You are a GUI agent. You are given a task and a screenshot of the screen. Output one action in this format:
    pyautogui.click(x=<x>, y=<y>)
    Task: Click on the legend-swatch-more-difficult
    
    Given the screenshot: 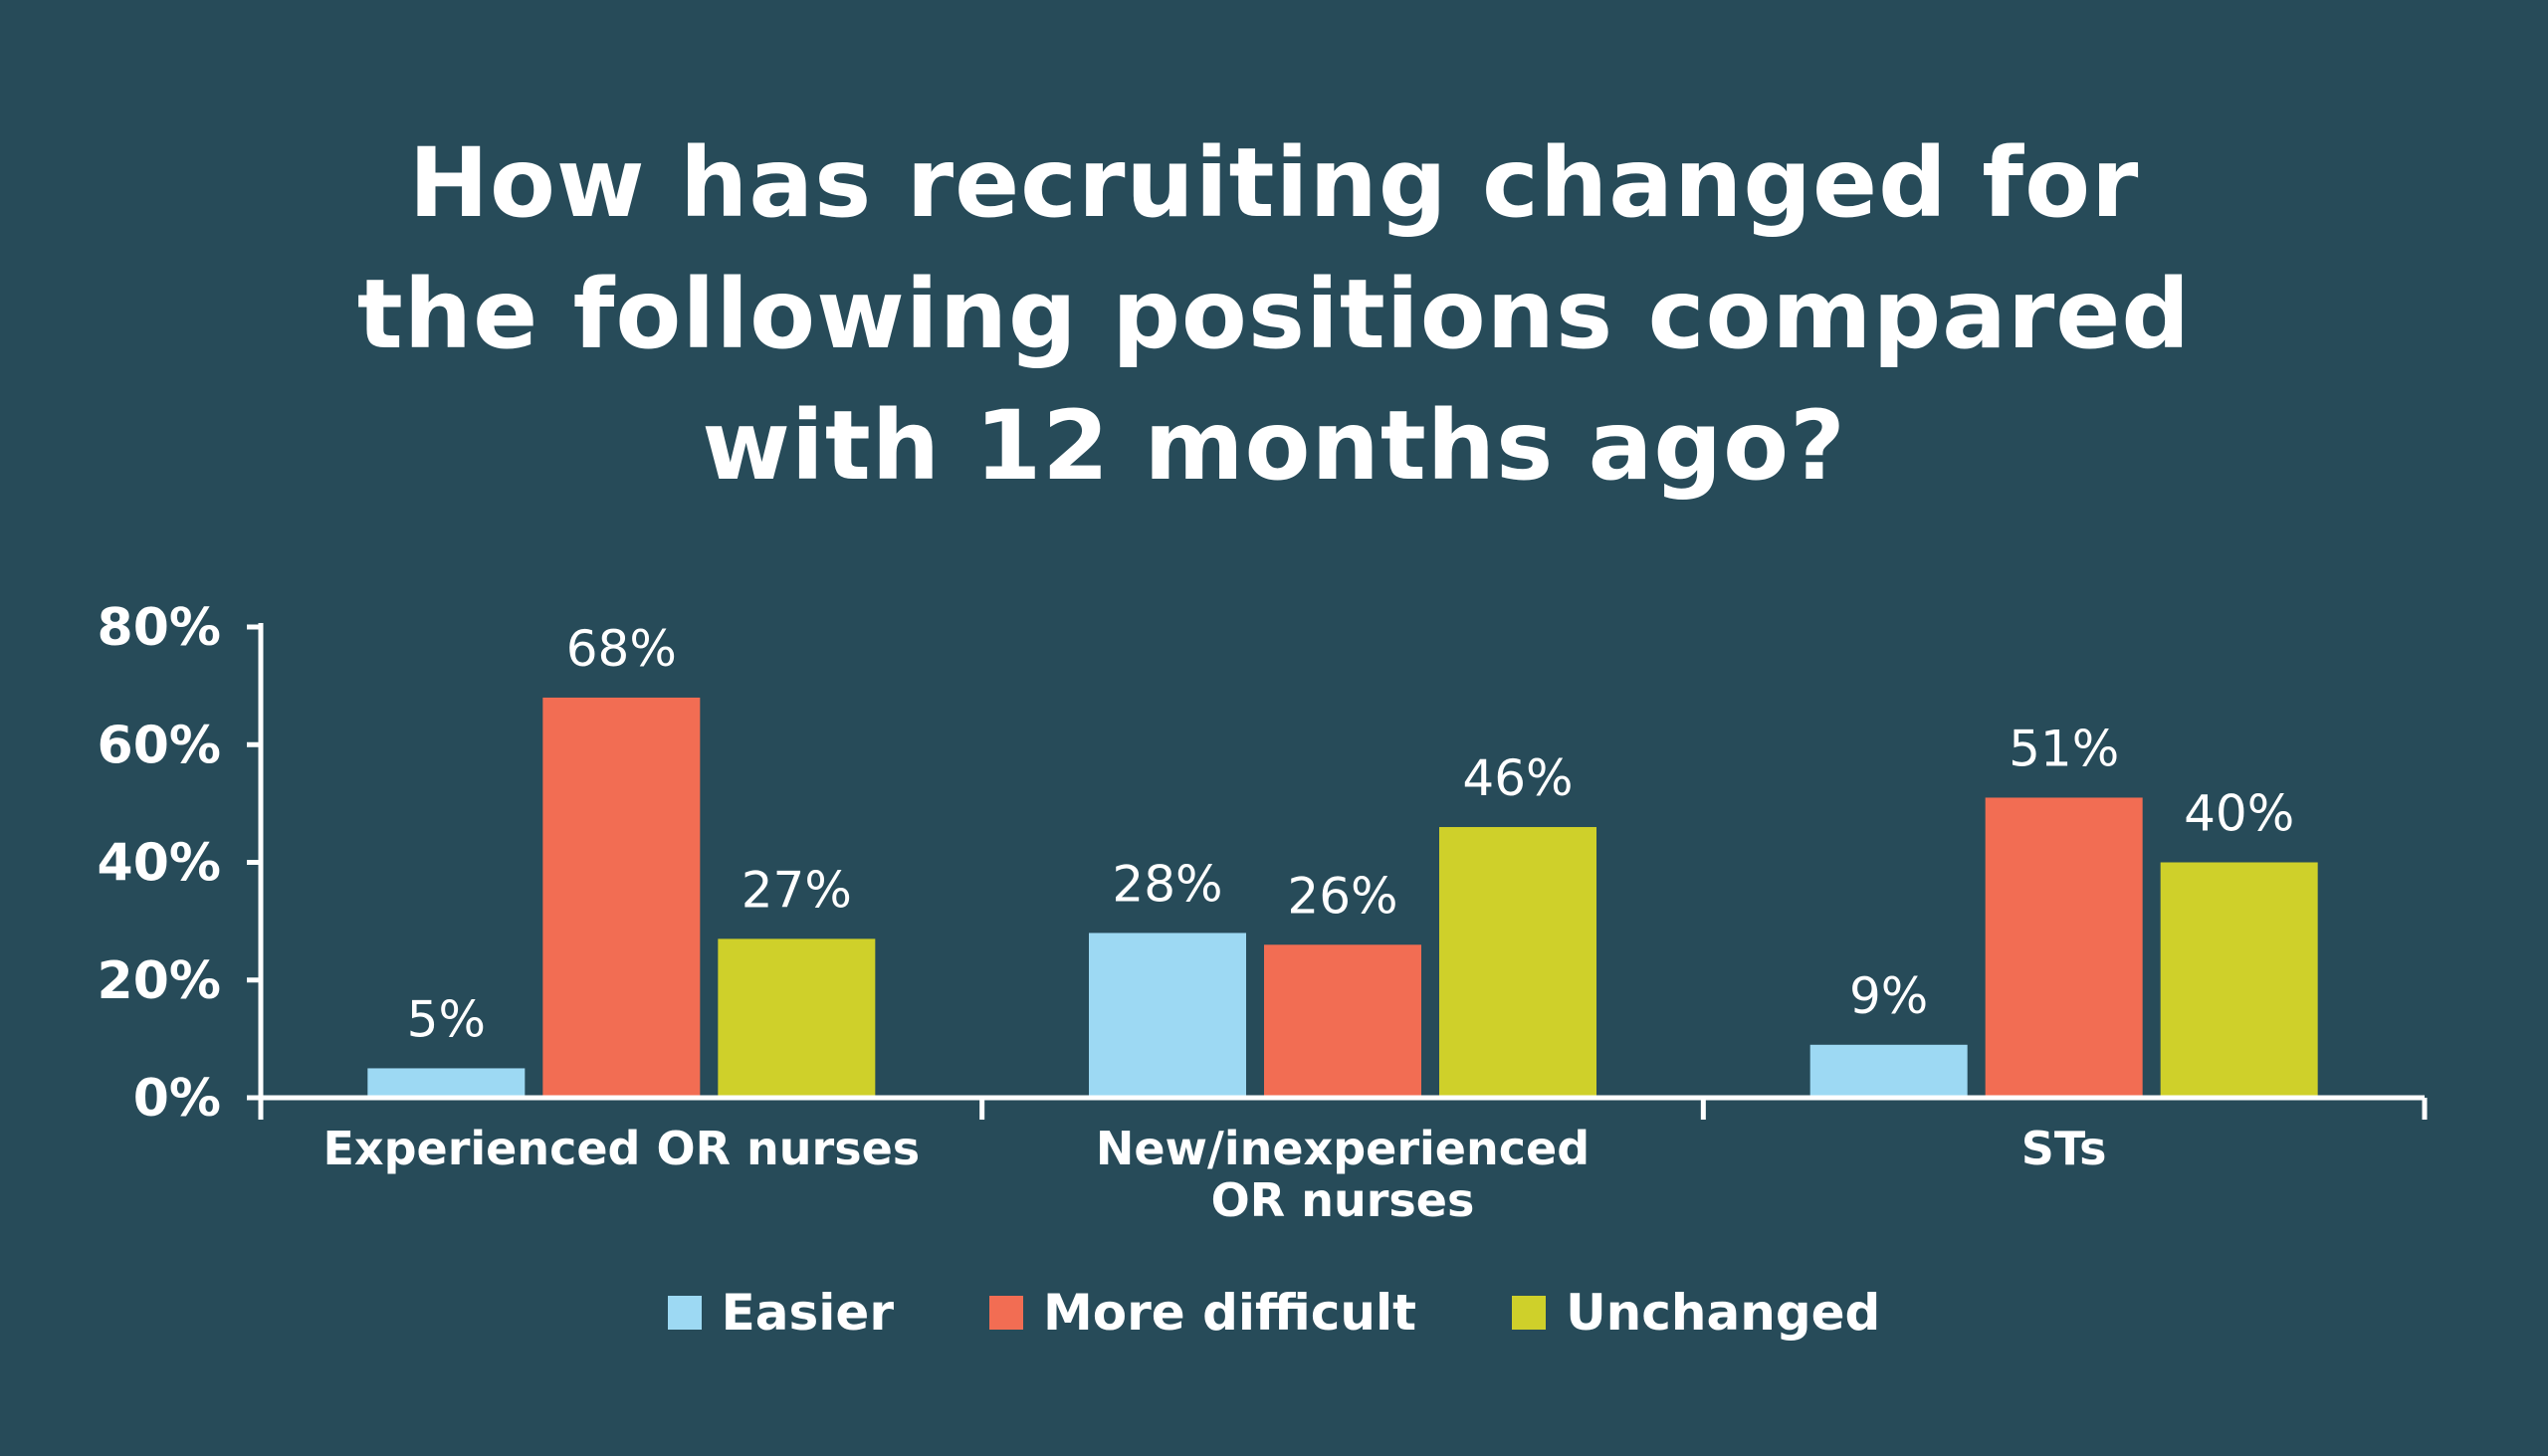 What is the action you would take?
    pyautogui.click(x=1006, y=1313)
    